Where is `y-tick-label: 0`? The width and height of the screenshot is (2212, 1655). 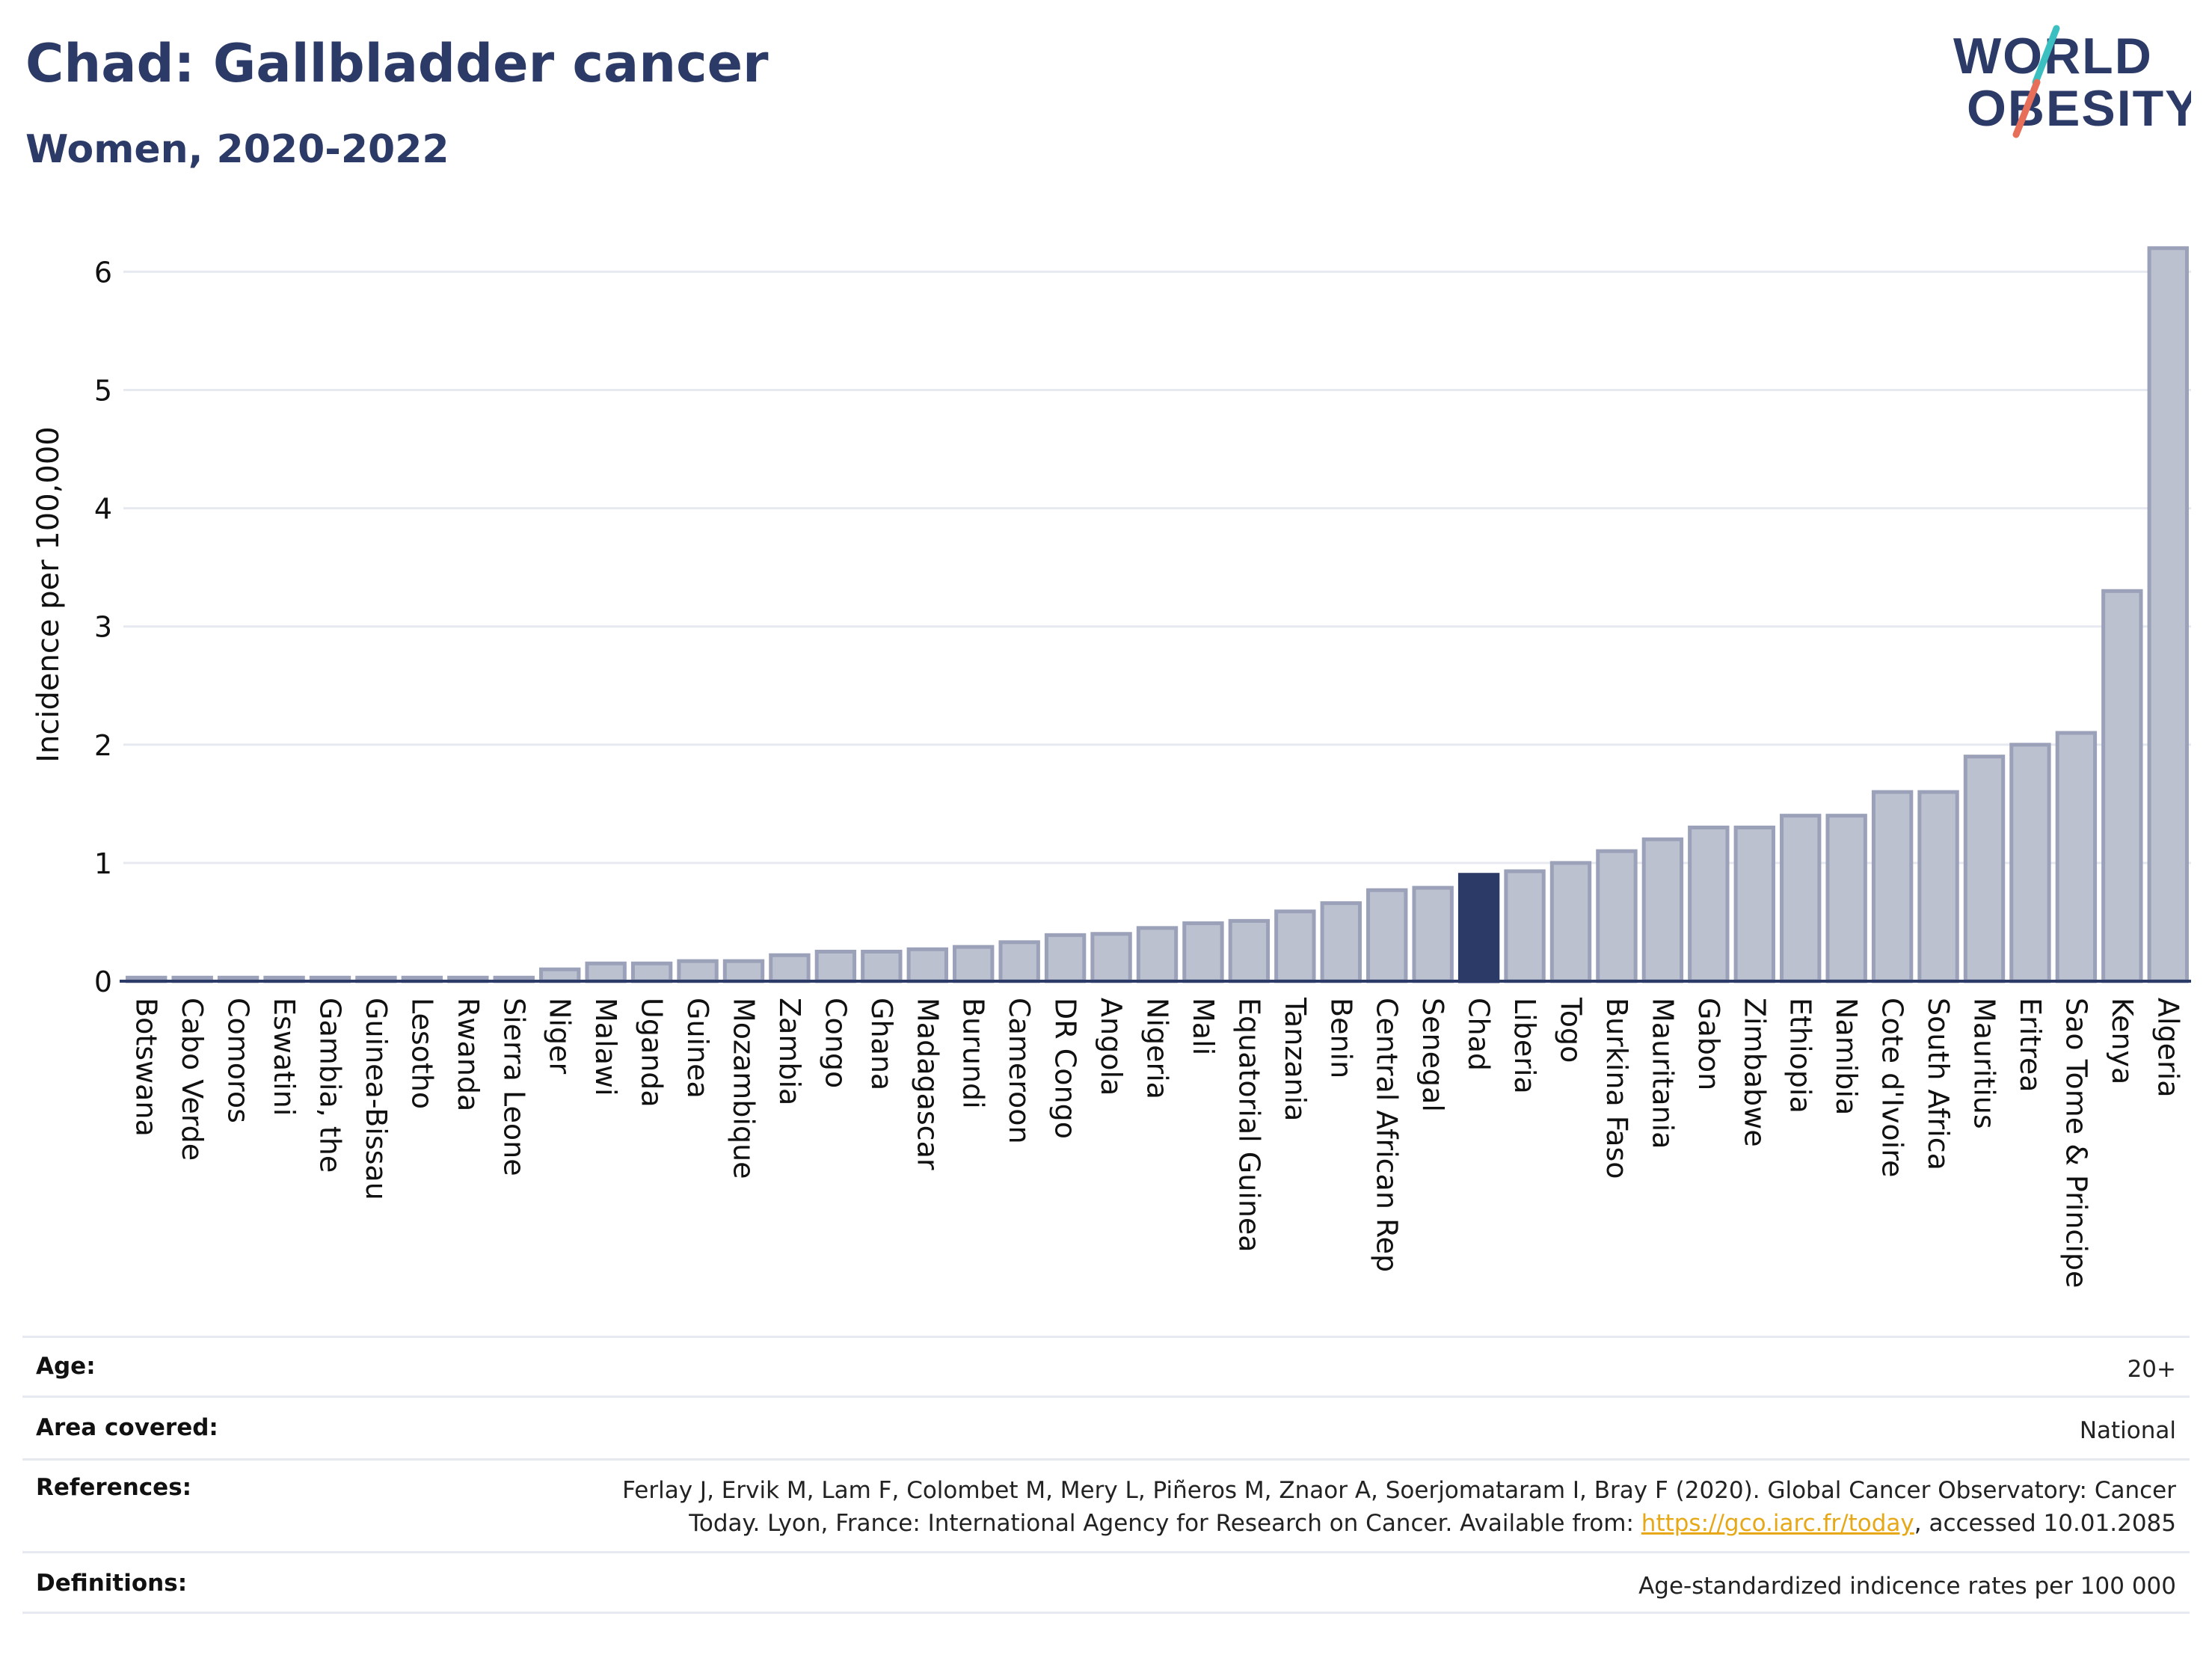 y-tick-label: 0 is located at coordinates (103, 981).